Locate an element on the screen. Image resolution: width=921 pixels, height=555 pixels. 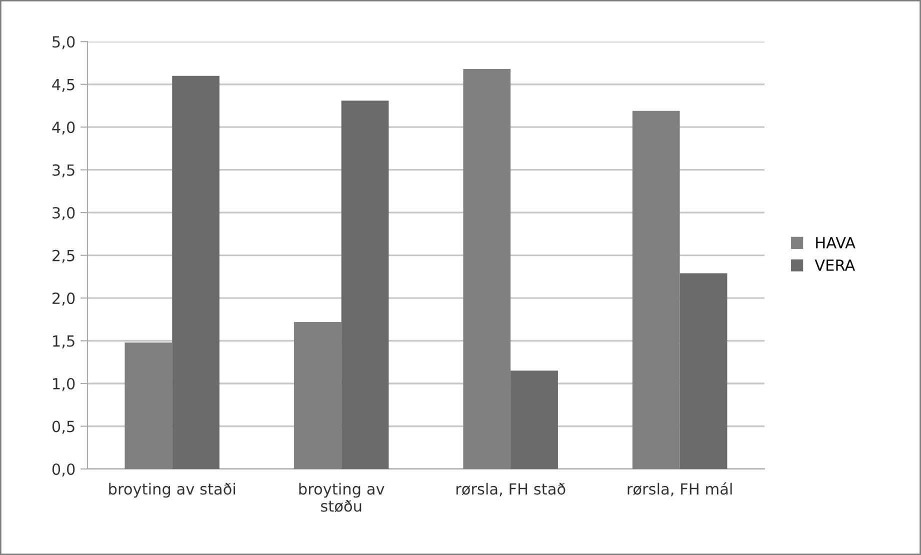
y-tick-label: 0,0 is located at coordinates (63, 470).